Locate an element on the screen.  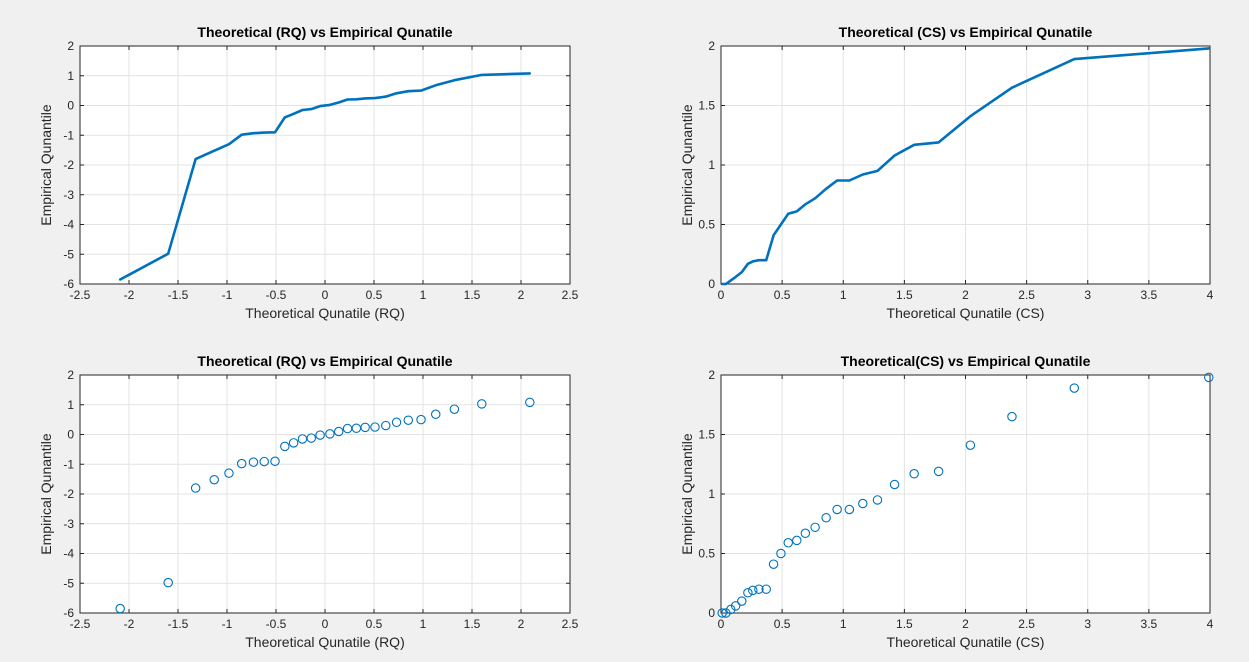
x-axis-label: Theoretical Qunatile (CS) is located at coordinates (966, 313).